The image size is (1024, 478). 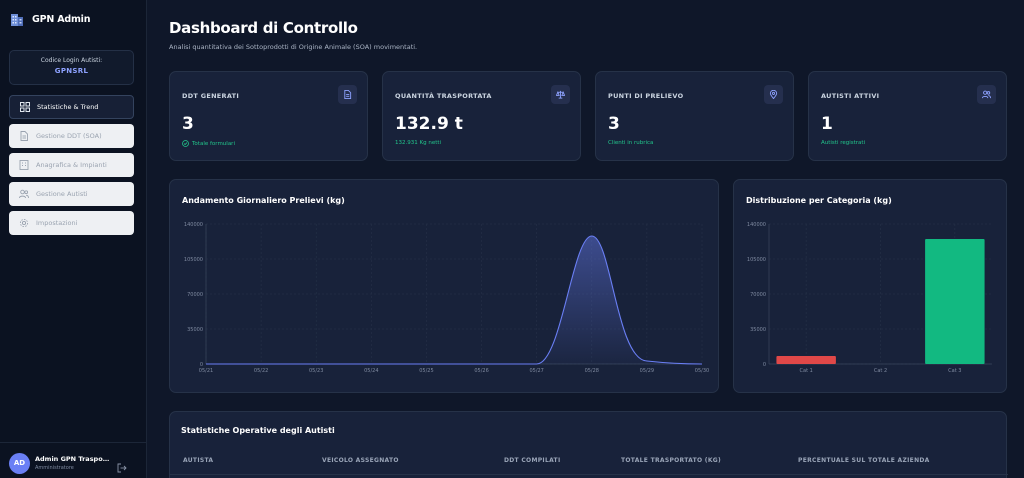 I want to click on nav-label: Statistiche & Trend, so click(x=68, y=107).